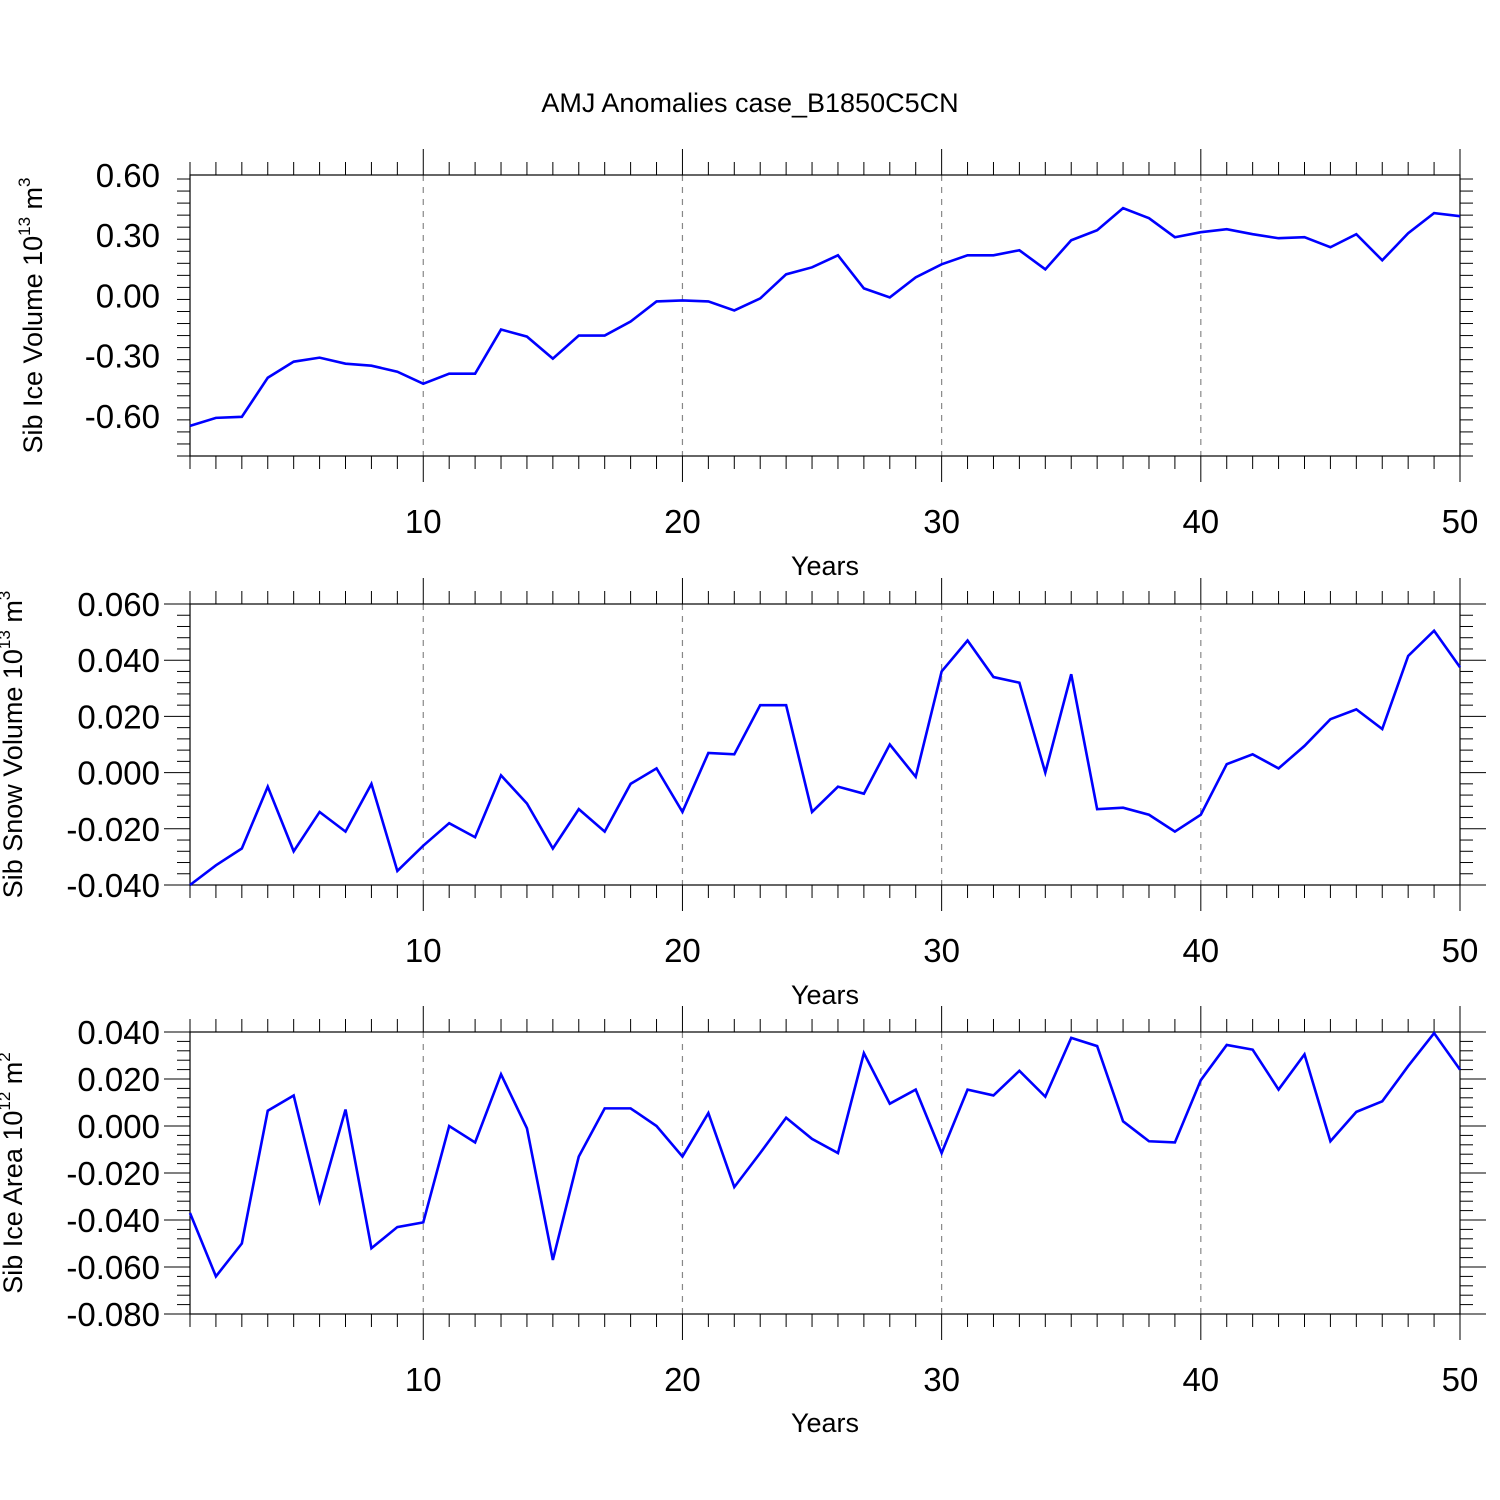 The image size is (1500, 1500). I want to click on y-tick-label: -0.30, so click(122, 356).